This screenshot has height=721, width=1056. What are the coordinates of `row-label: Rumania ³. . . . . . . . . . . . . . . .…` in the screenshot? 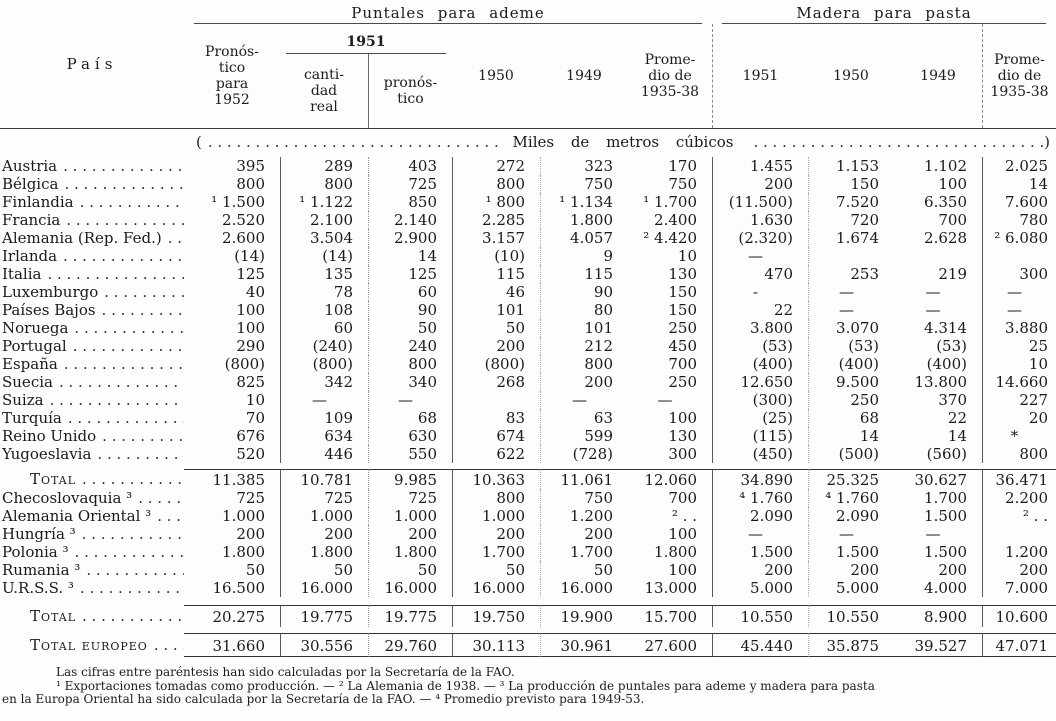 It's located at (92, 570).